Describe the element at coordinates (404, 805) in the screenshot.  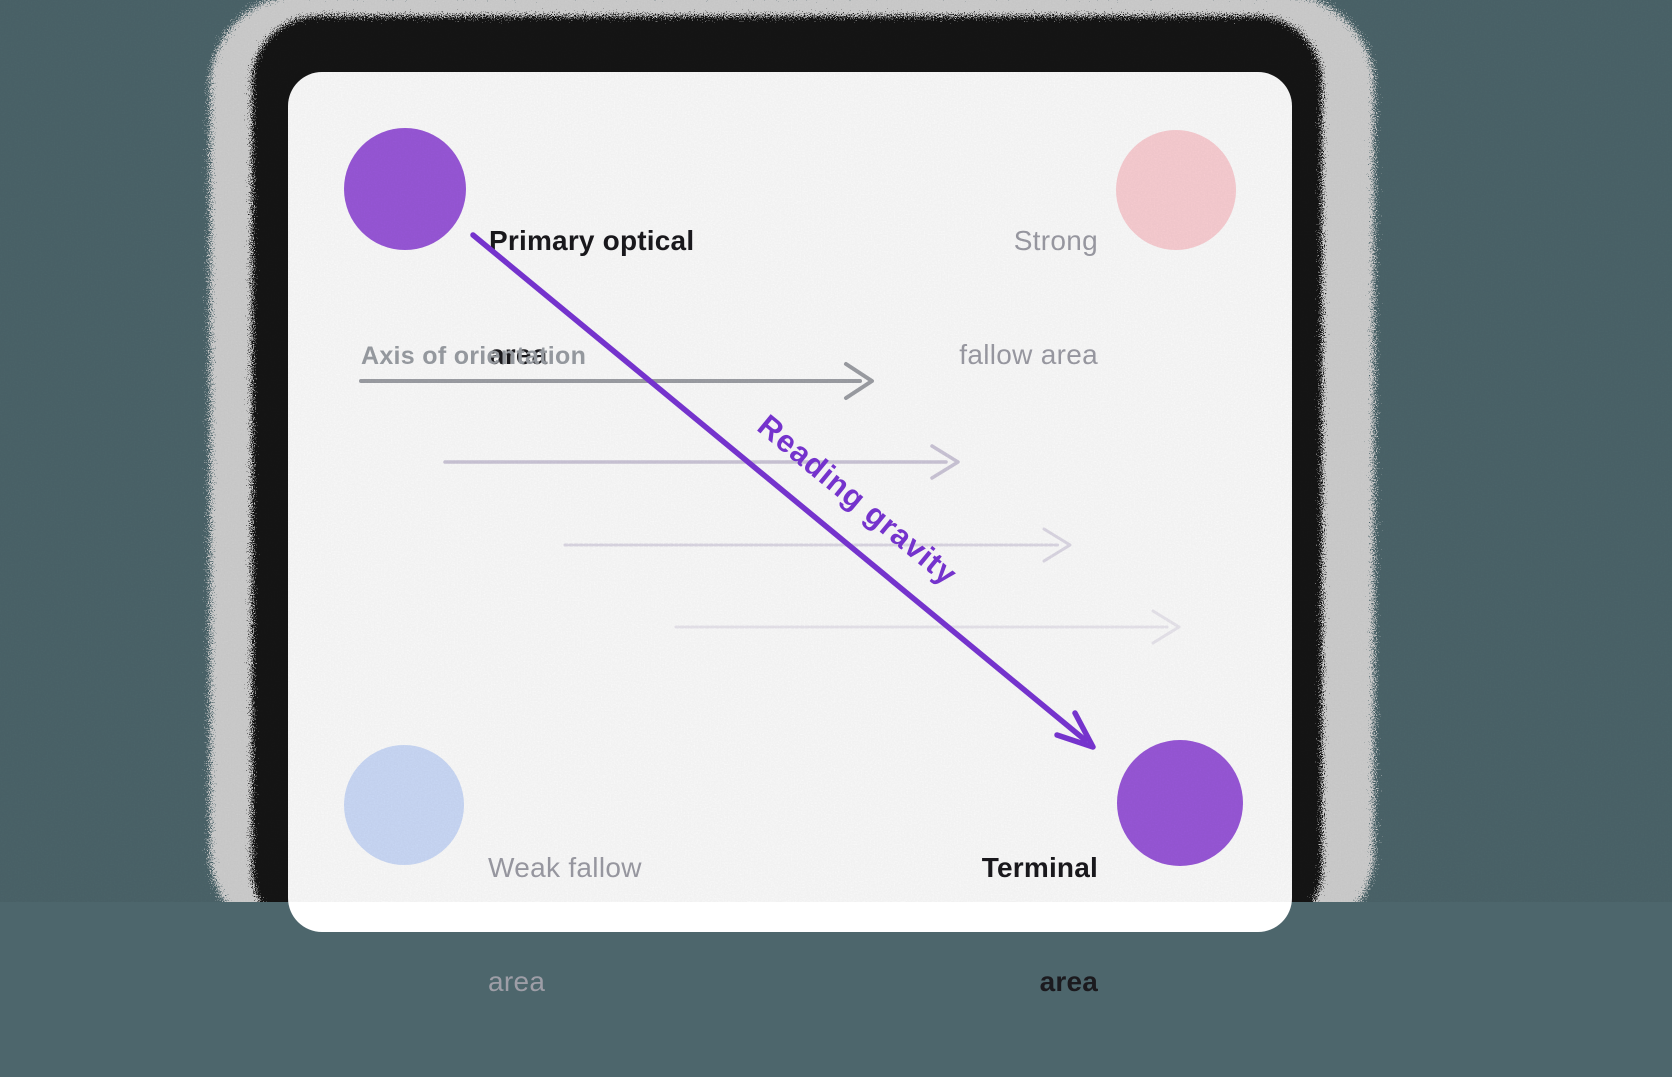
I see `weak-fallow-area-circle` at that location.